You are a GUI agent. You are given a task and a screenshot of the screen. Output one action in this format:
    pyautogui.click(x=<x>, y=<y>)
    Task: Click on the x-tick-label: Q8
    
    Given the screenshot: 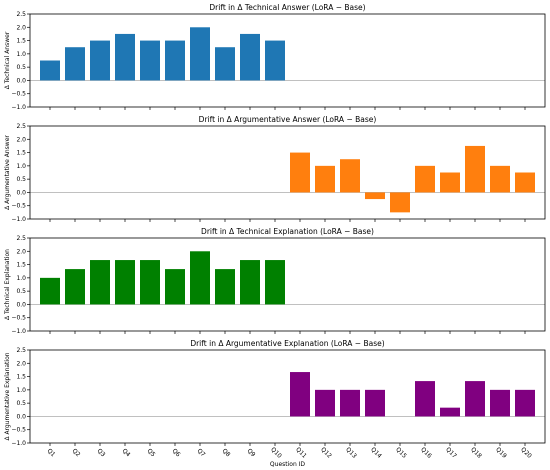 What is the action you would take?
    pyautogui.click(x=226, y=452)
    